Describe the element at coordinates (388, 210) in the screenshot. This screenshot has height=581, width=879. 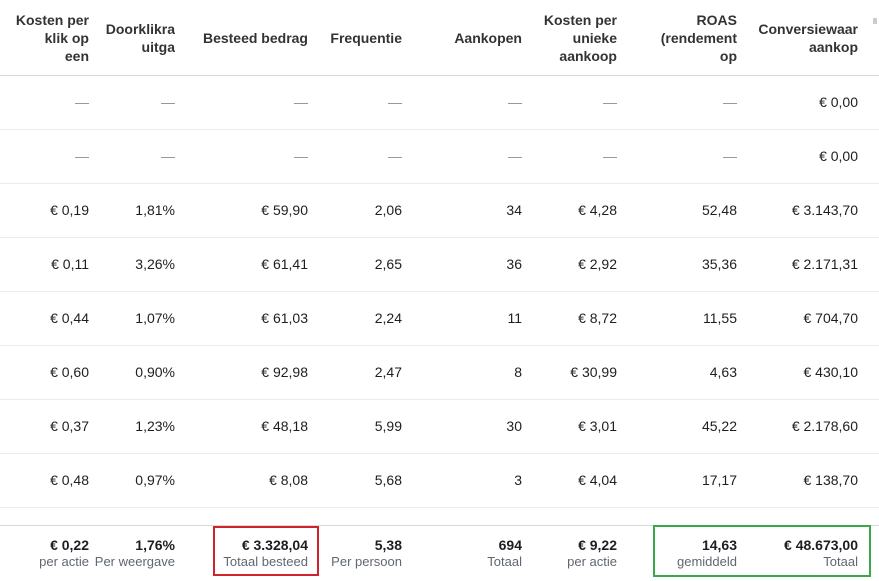
I see `cell-freq: 2,06` at that location.